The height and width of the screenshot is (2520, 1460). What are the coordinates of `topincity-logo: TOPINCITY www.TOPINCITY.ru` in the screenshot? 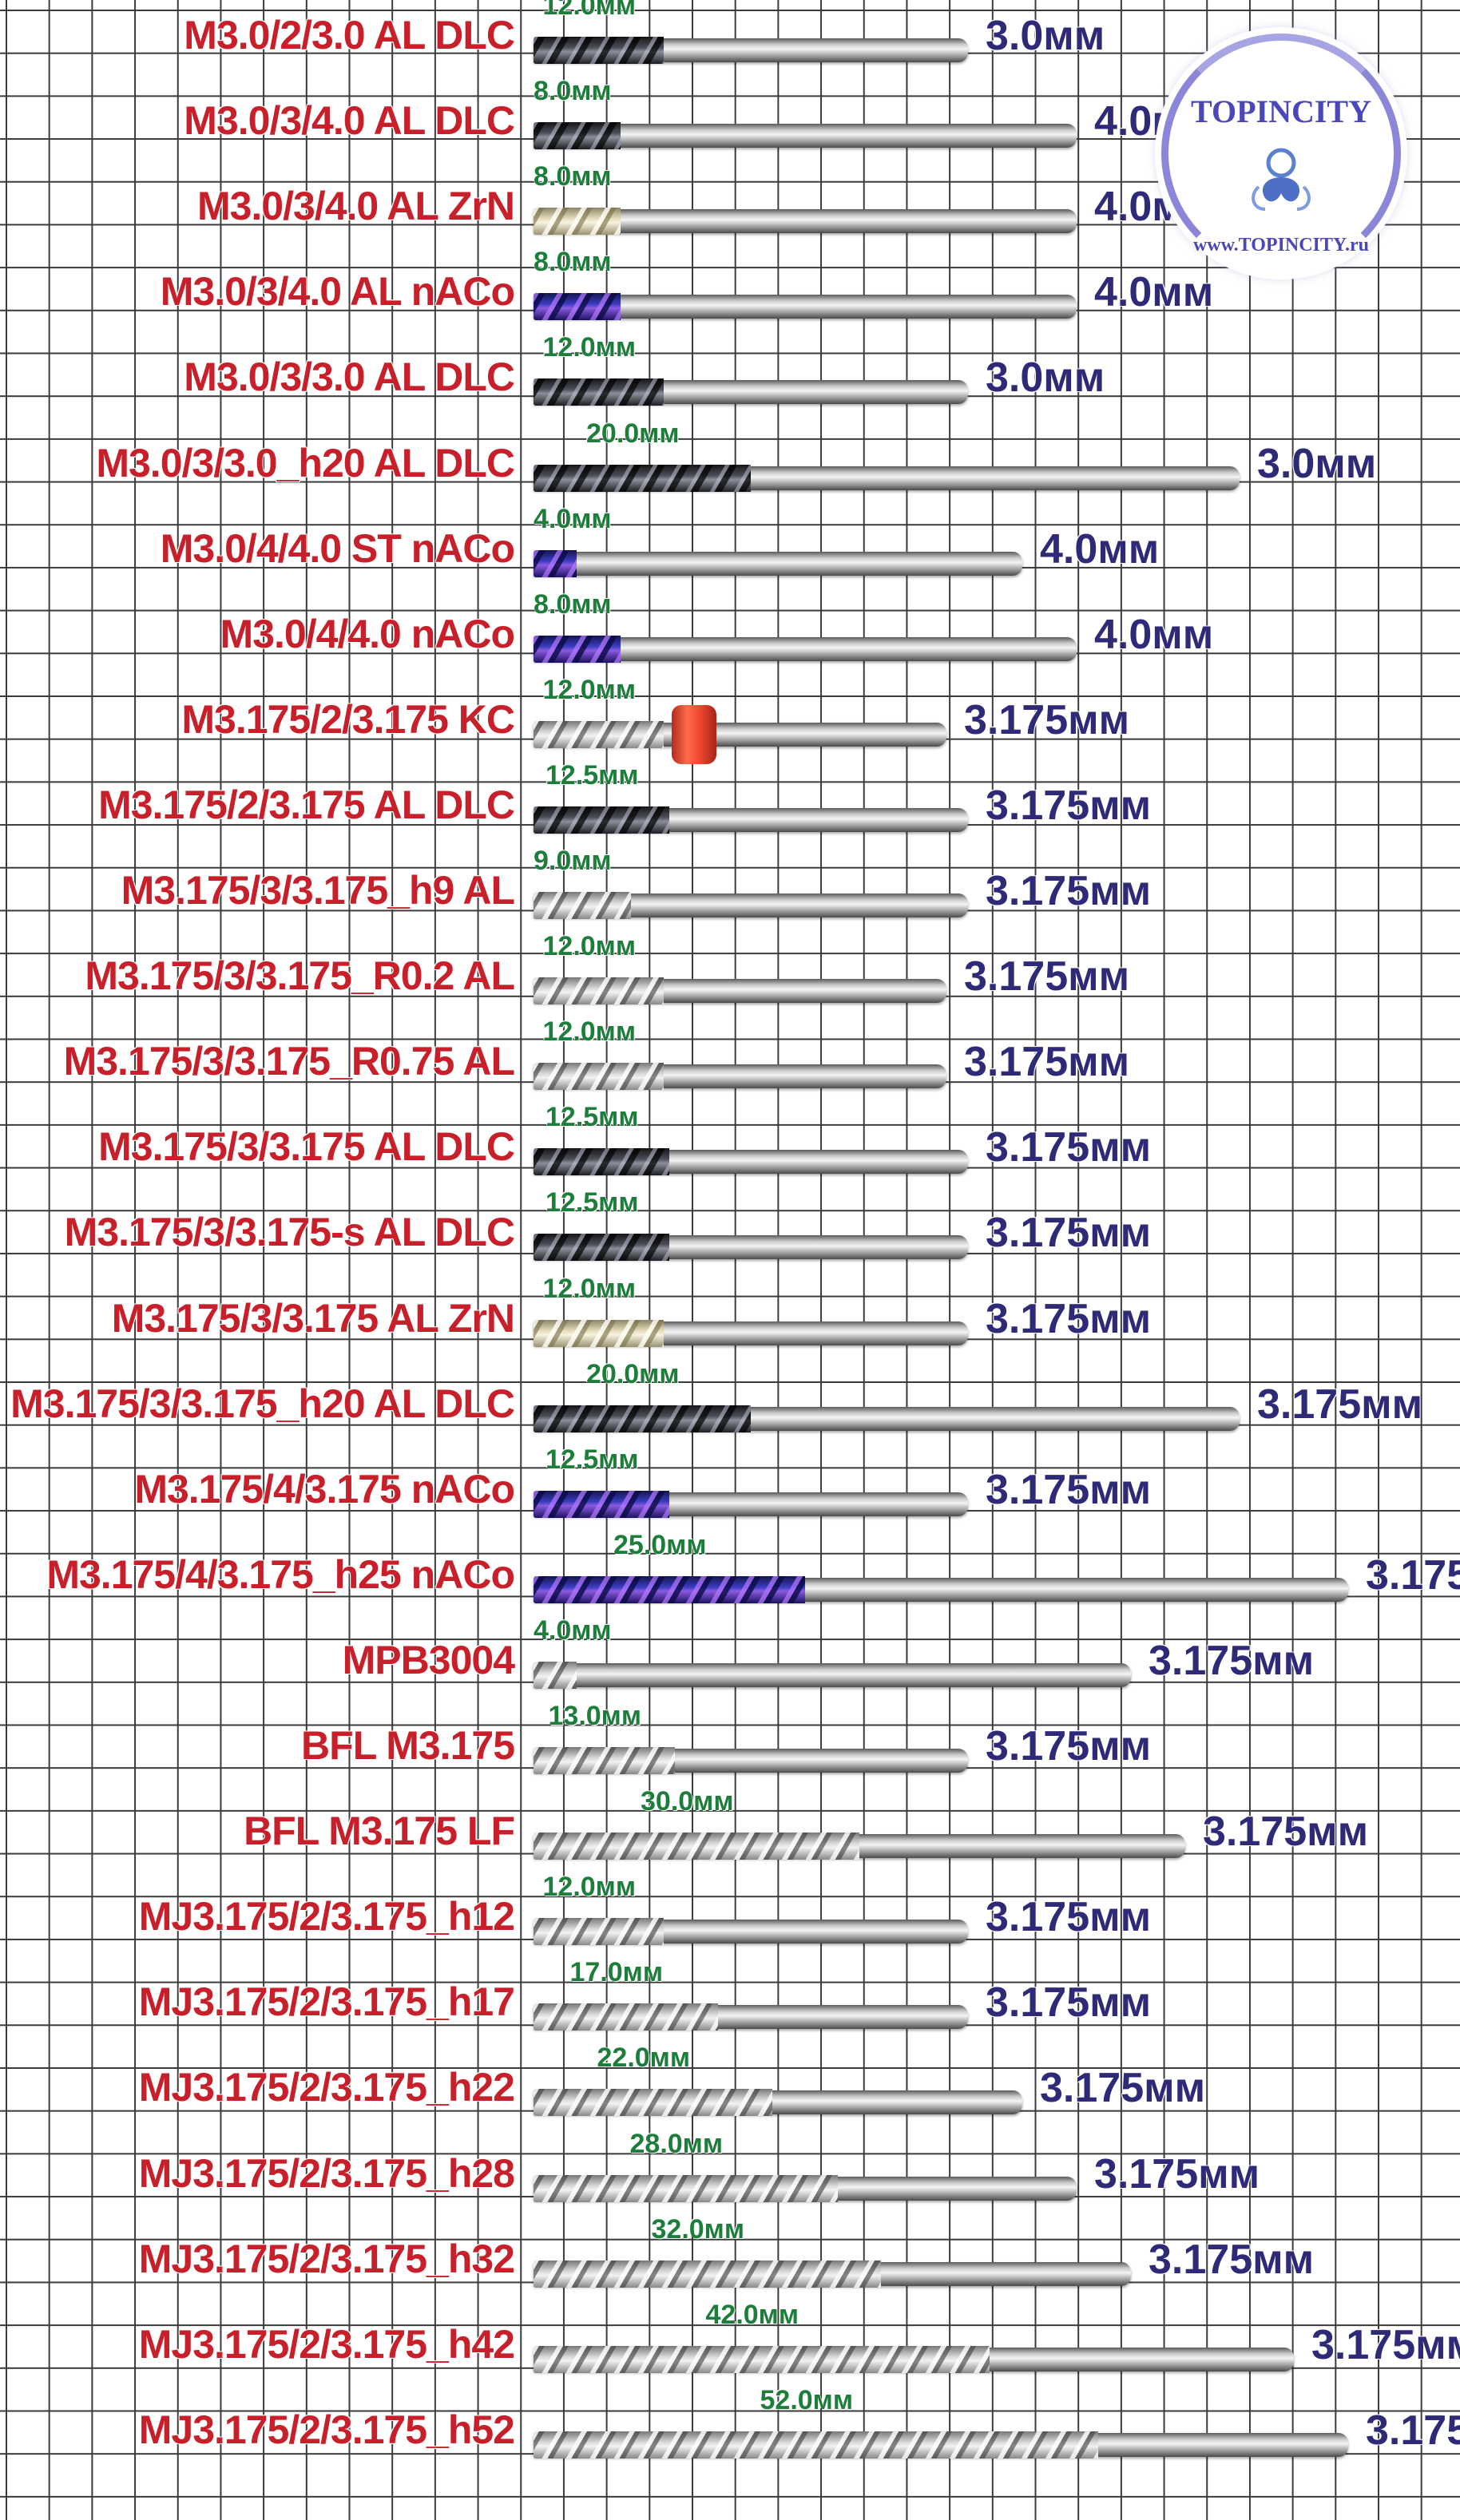 It's located at (1281, 153).